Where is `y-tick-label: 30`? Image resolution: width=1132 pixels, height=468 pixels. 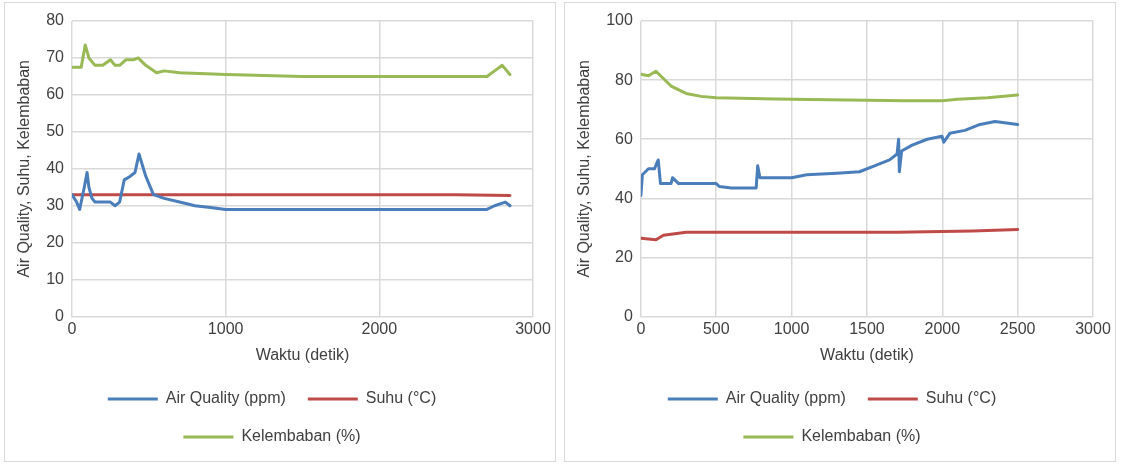 y-tick-label: 30 is located at coordinates (55, 205).